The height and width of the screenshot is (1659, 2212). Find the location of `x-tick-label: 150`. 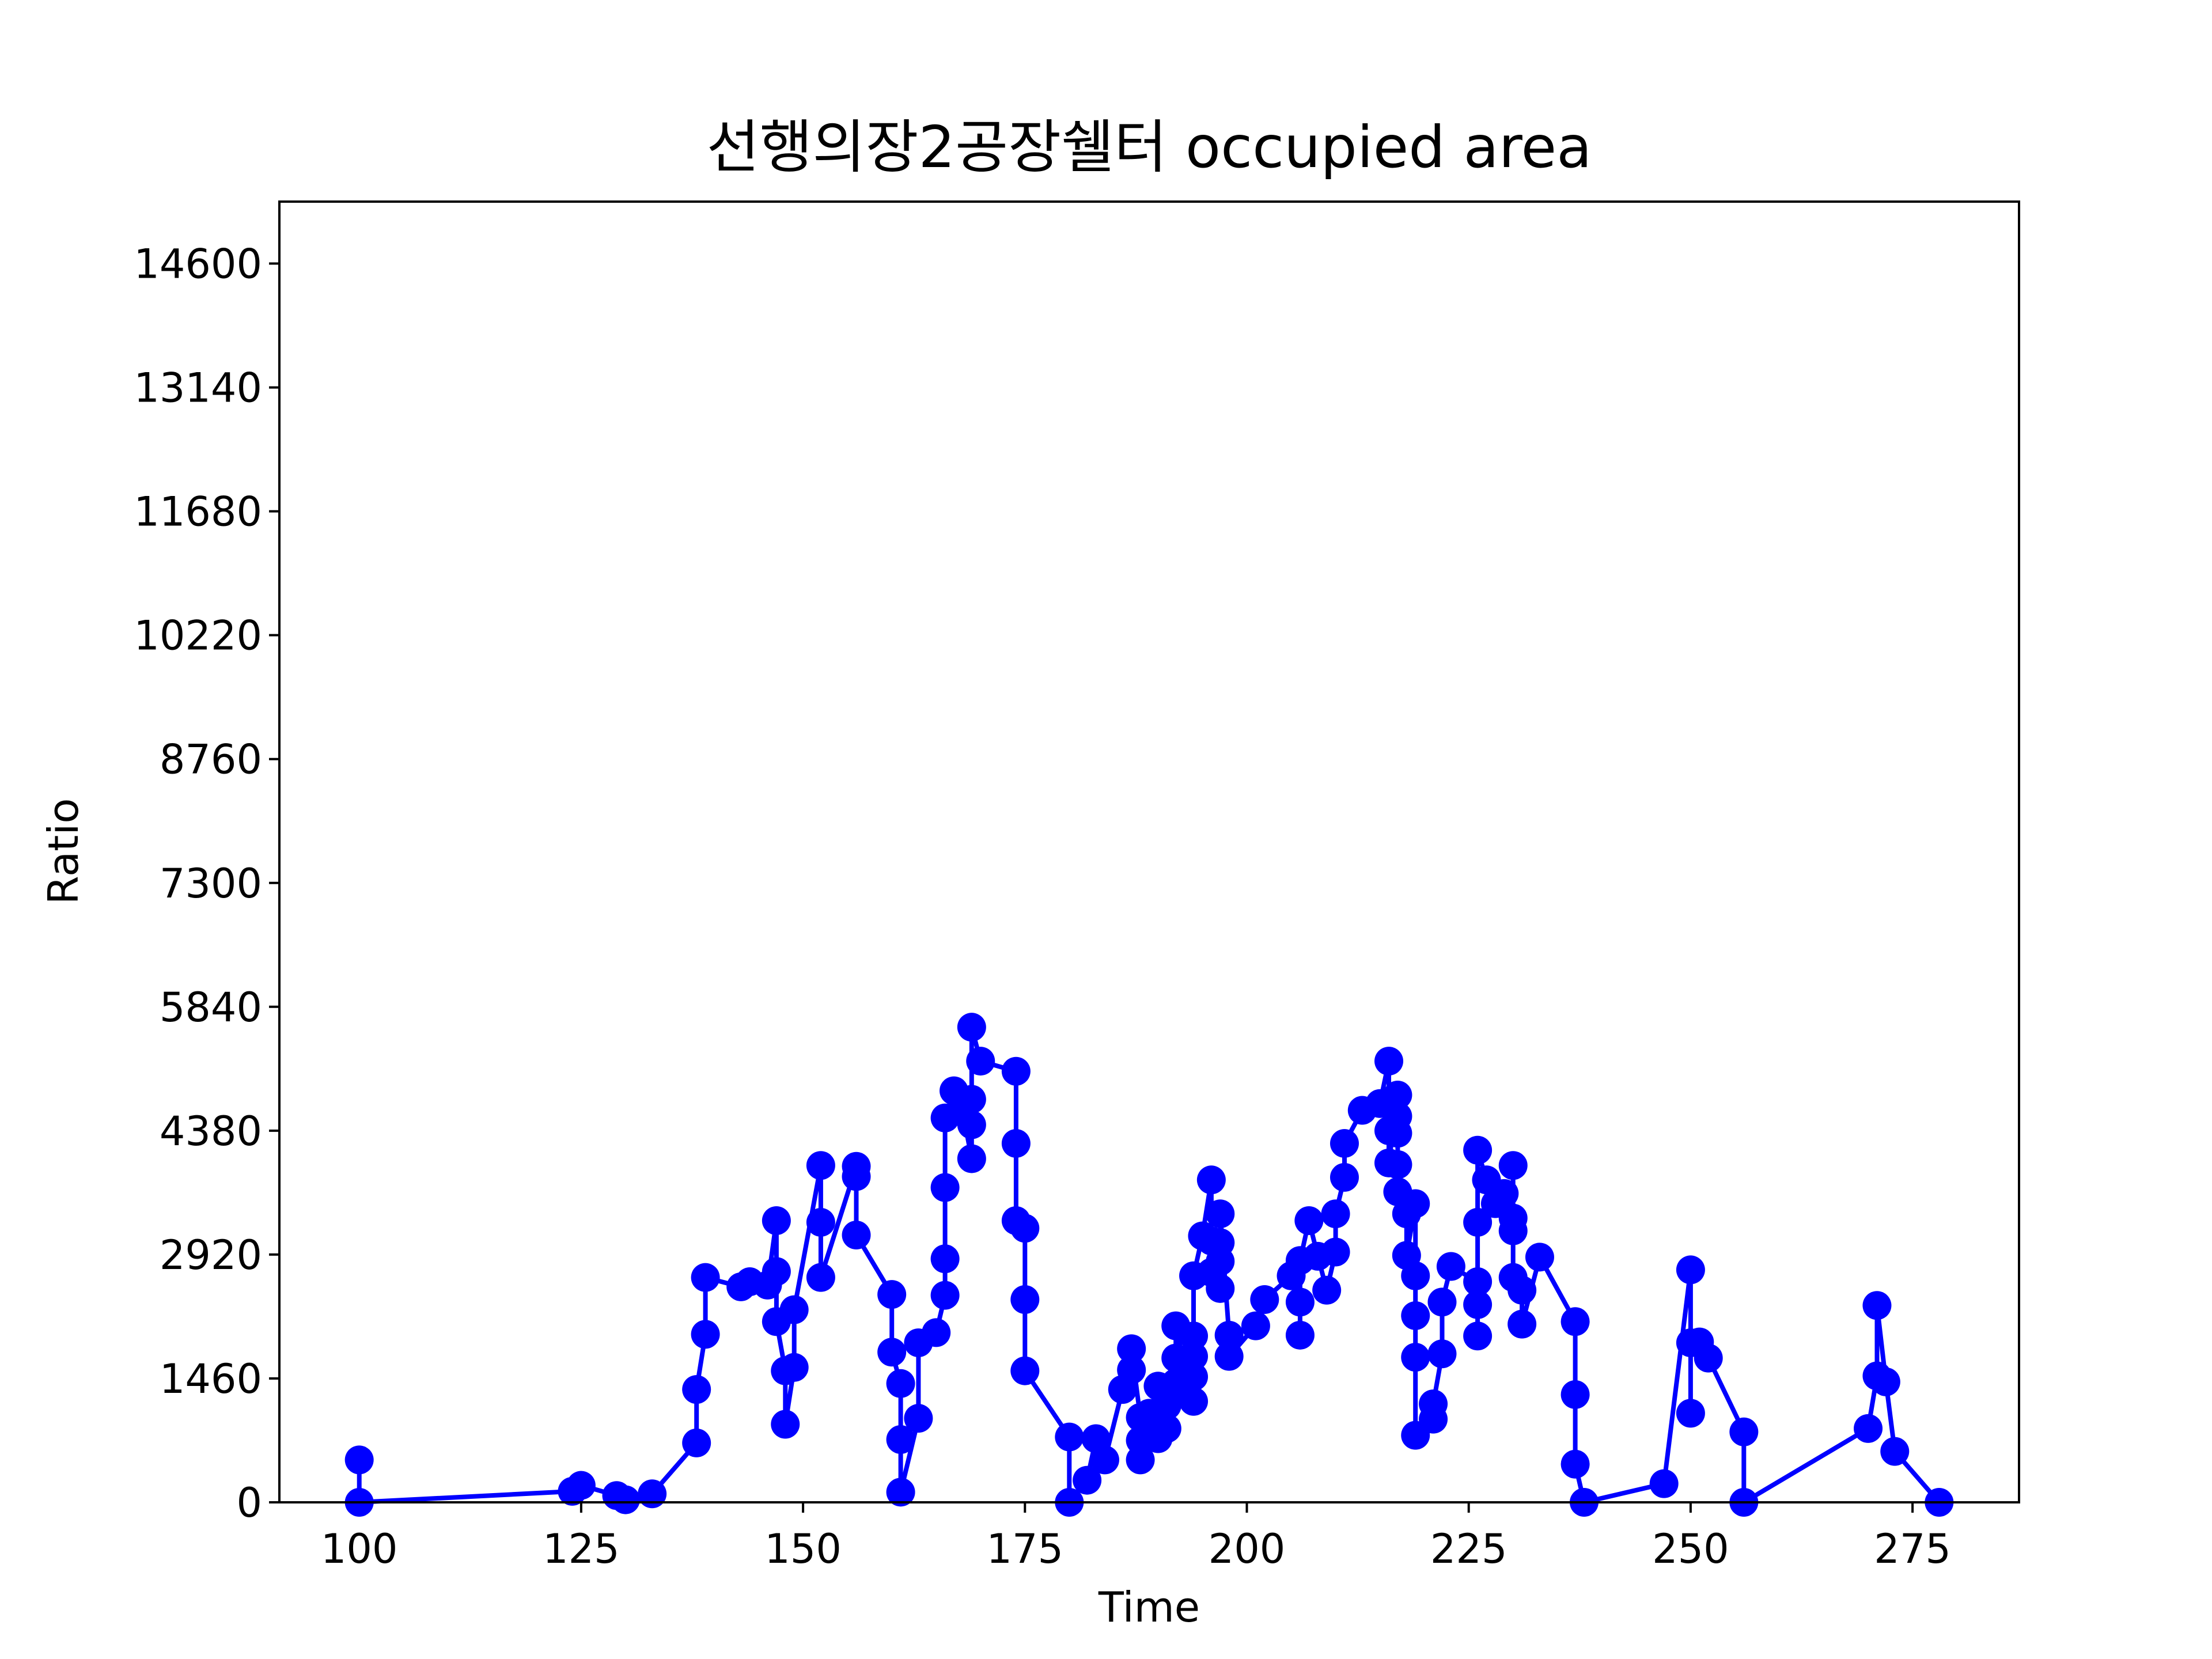

x-tick-label: 150 is located at coordinates (803, 1549).